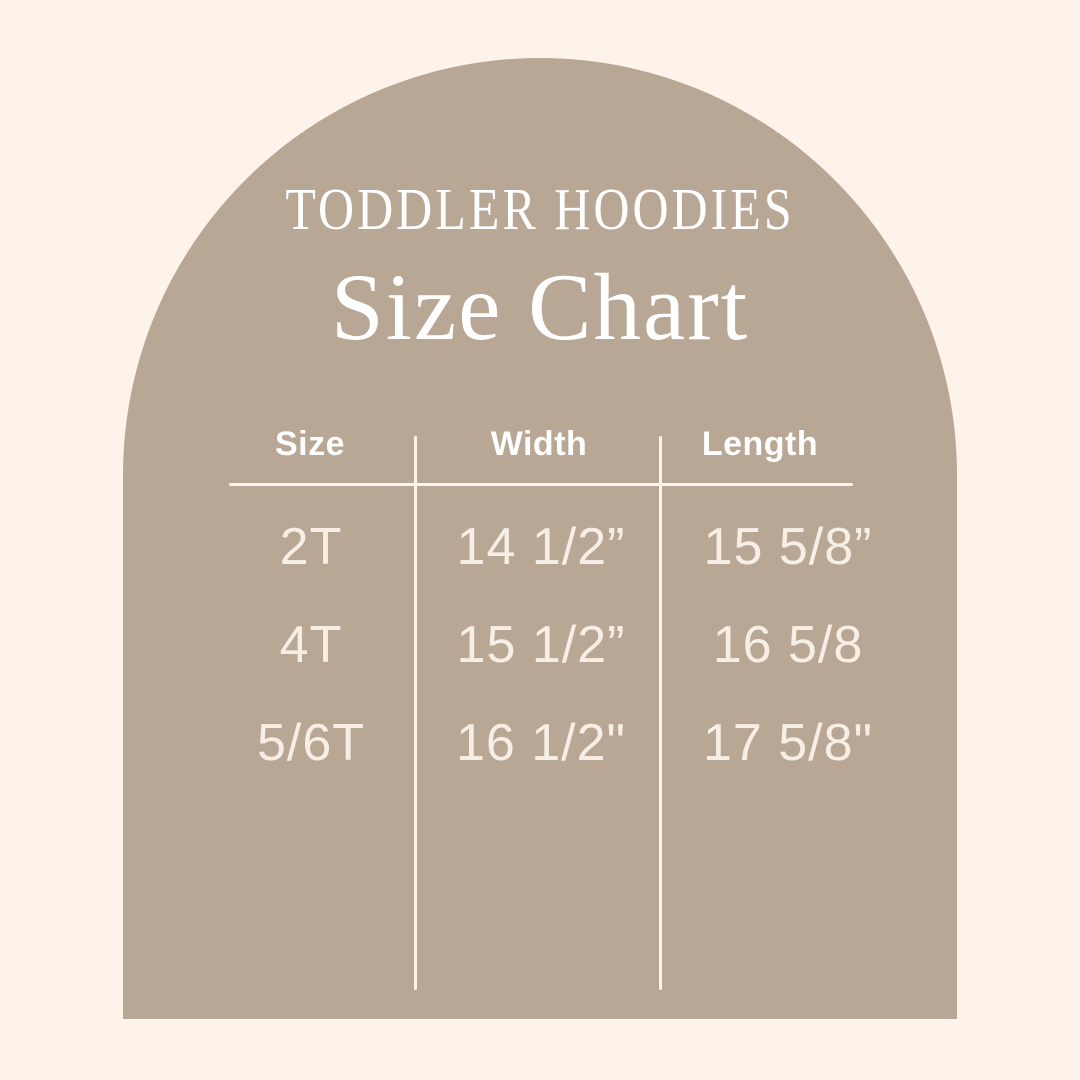 The height and width of the screenshot is (1080, 1080). Describe the element at coordinates (311, 547) in the screenshot. I see `table-cell-size-2t: 2T` at that location.